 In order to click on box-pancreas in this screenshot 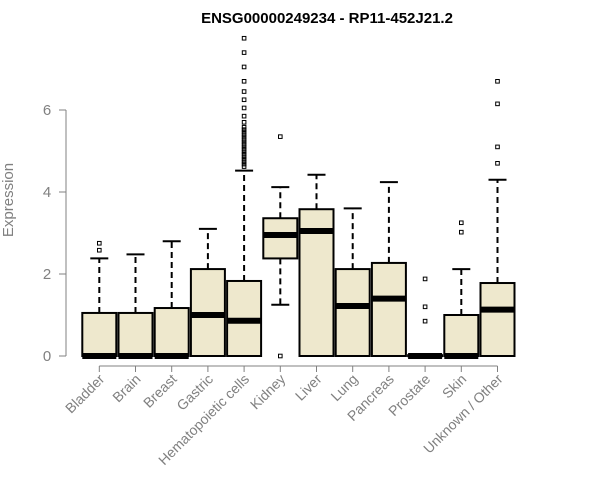, I will do `click(388, 269)`.